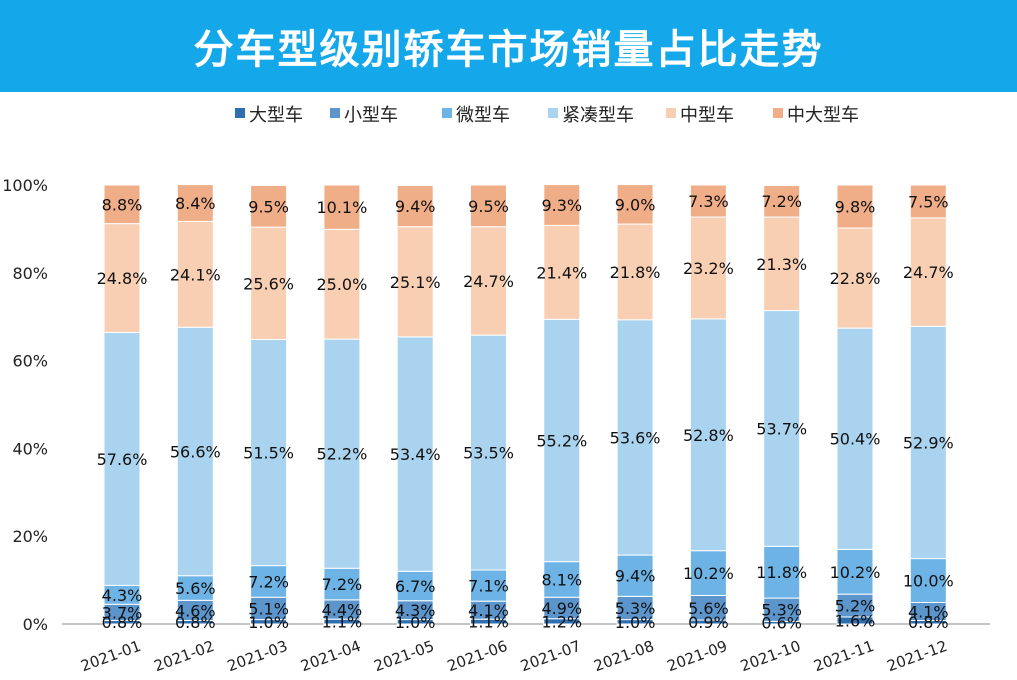 This screenshot has height=680, width=1017. What do you see at coordinates (561, 440) in the screenshot?
I see `data-label: 55.2%` at bounding box center [561, 440].